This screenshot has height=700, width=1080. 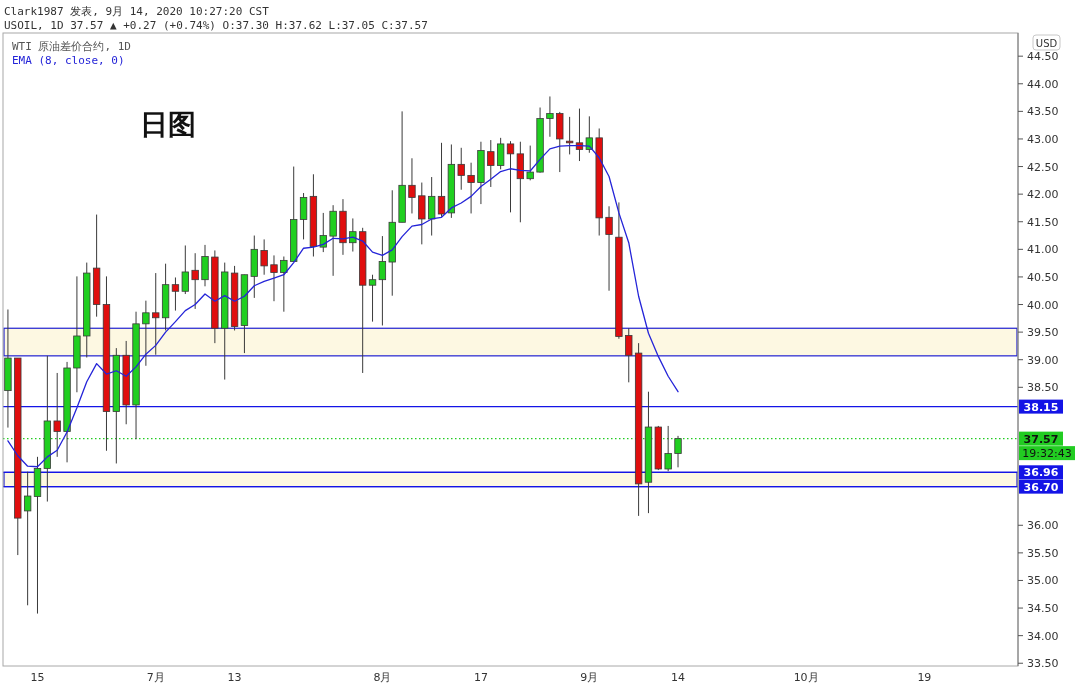 I want to click on y-tick-label: 40.50, so click(x=1043, y=277).